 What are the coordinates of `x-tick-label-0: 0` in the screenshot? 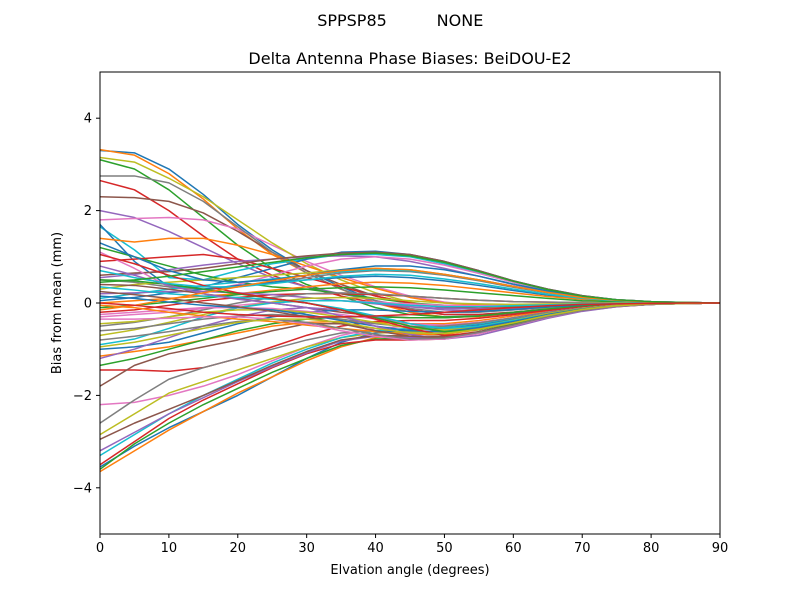 It's located at (100, 548).